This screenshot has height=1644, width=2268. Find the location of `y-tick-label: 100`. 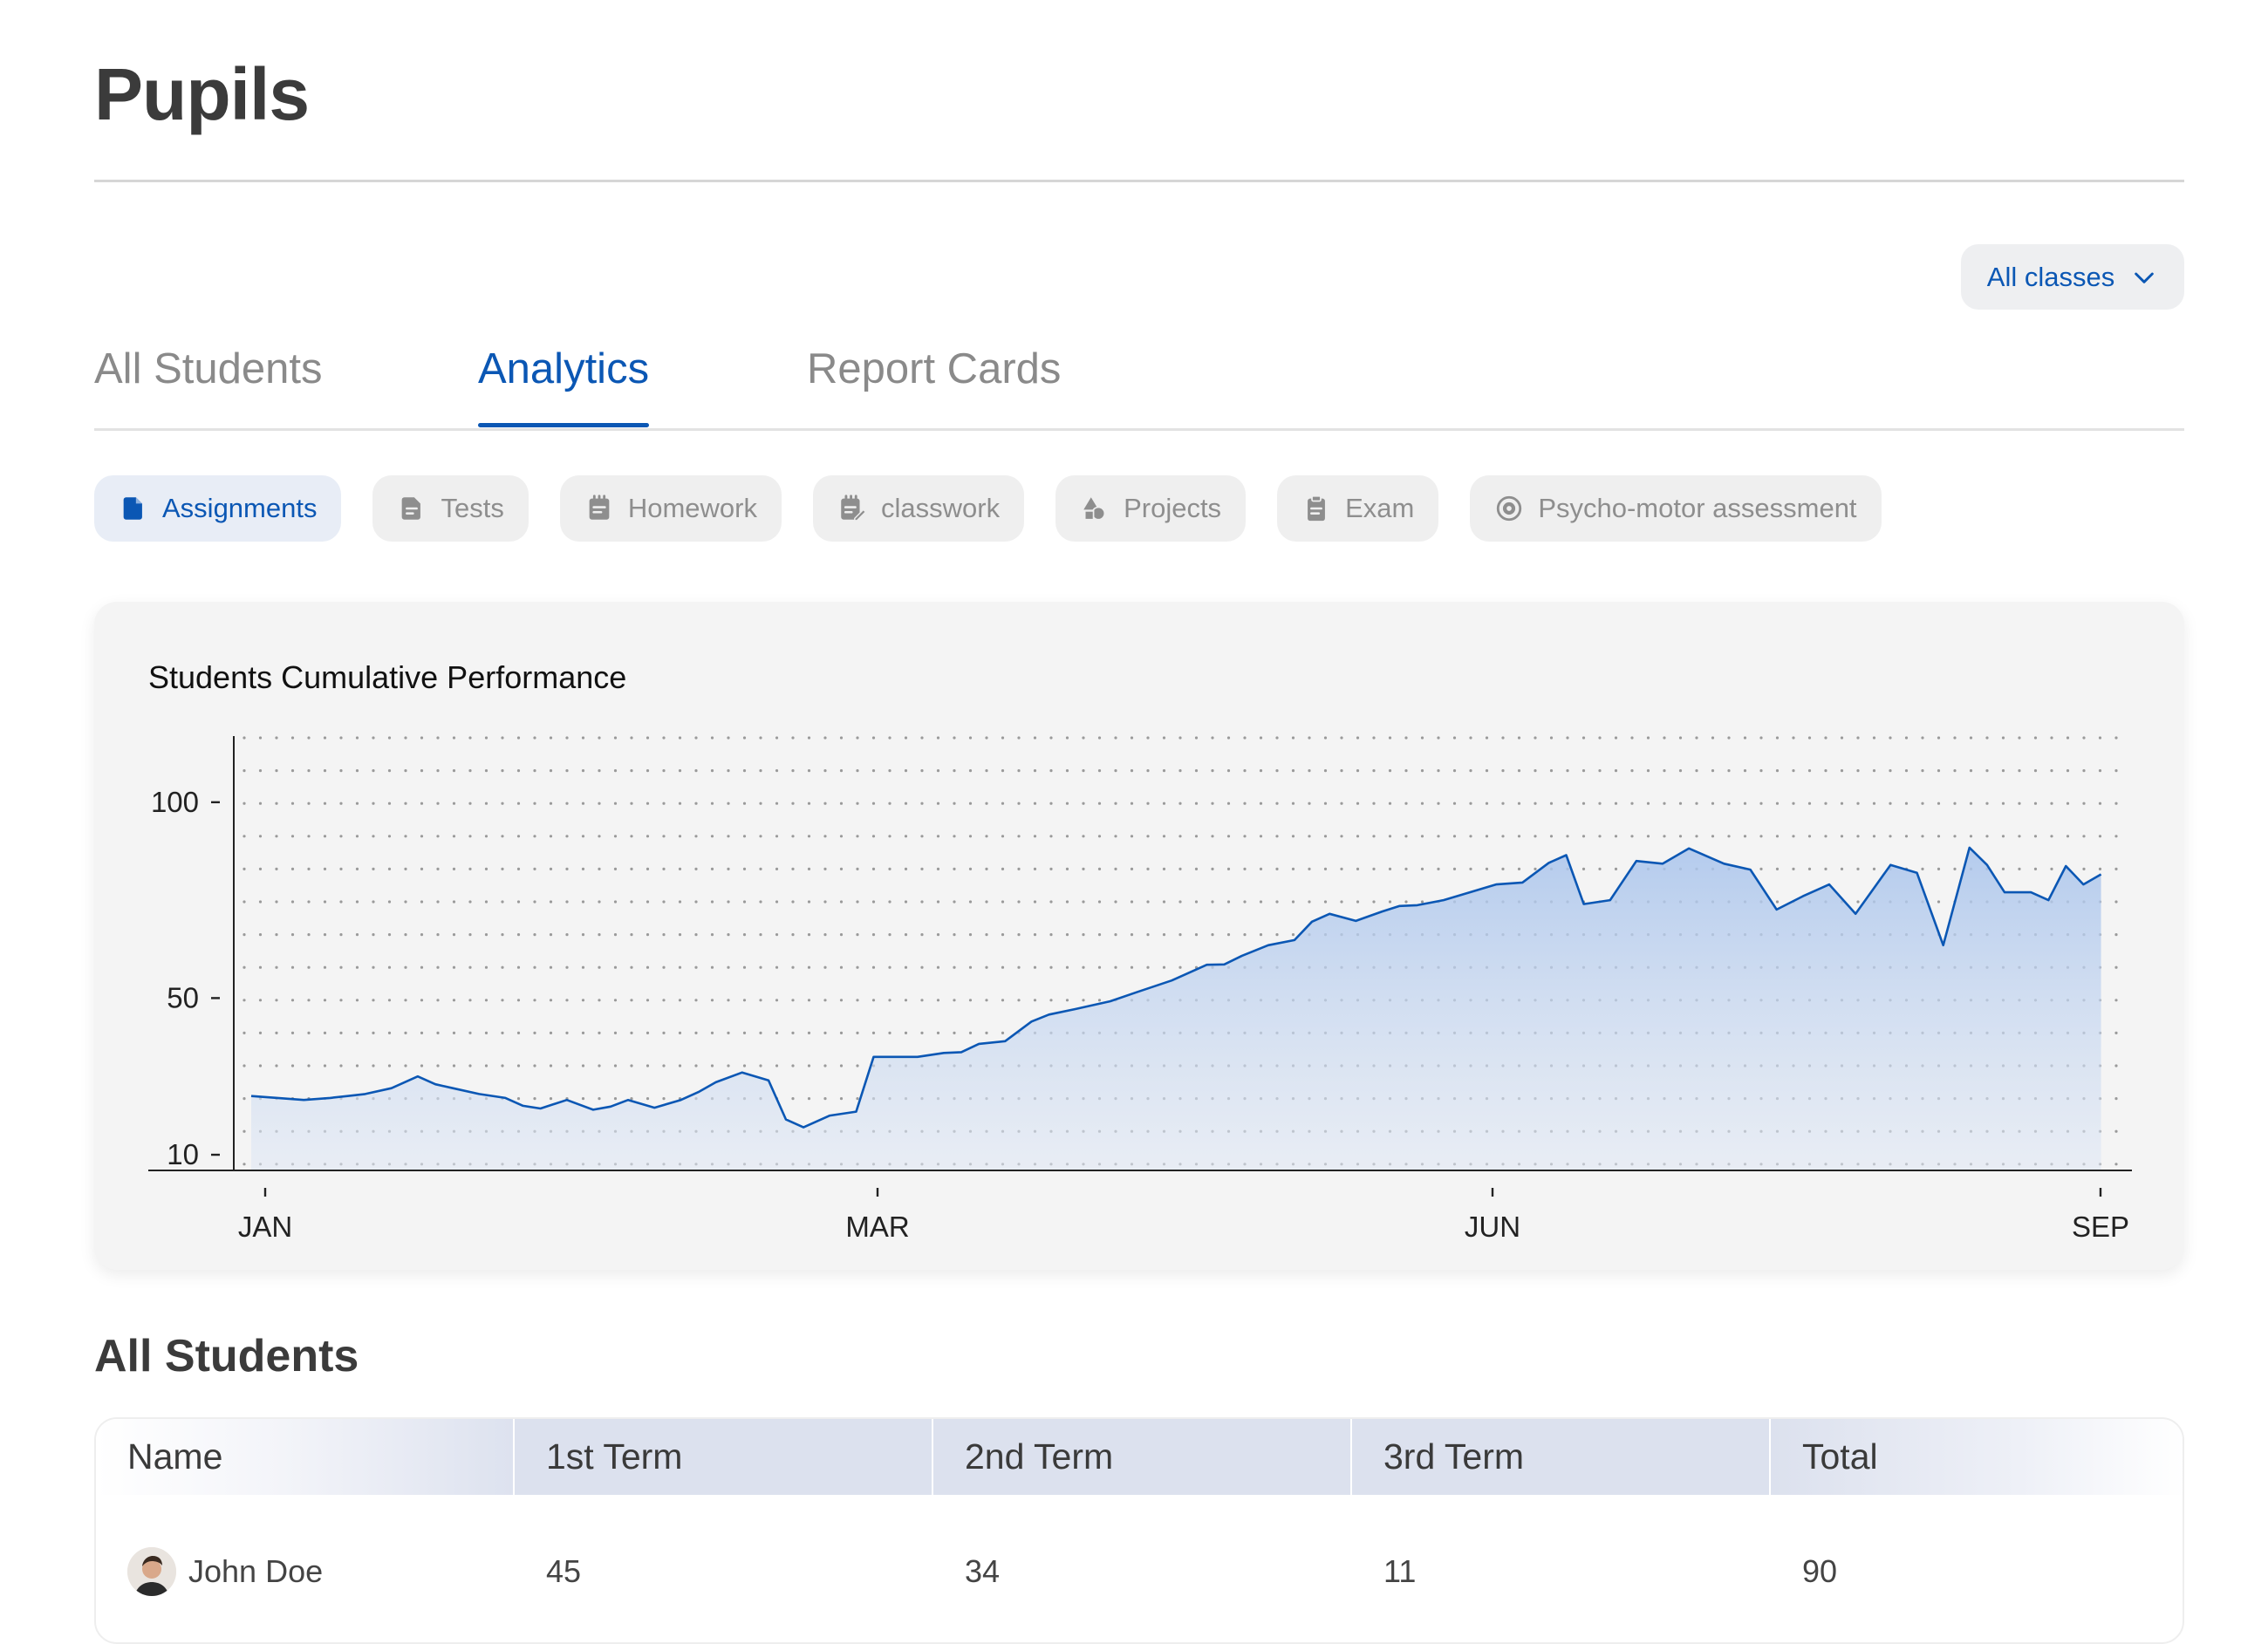

y-tick-label: 100 is located at coordinates (175, 802).